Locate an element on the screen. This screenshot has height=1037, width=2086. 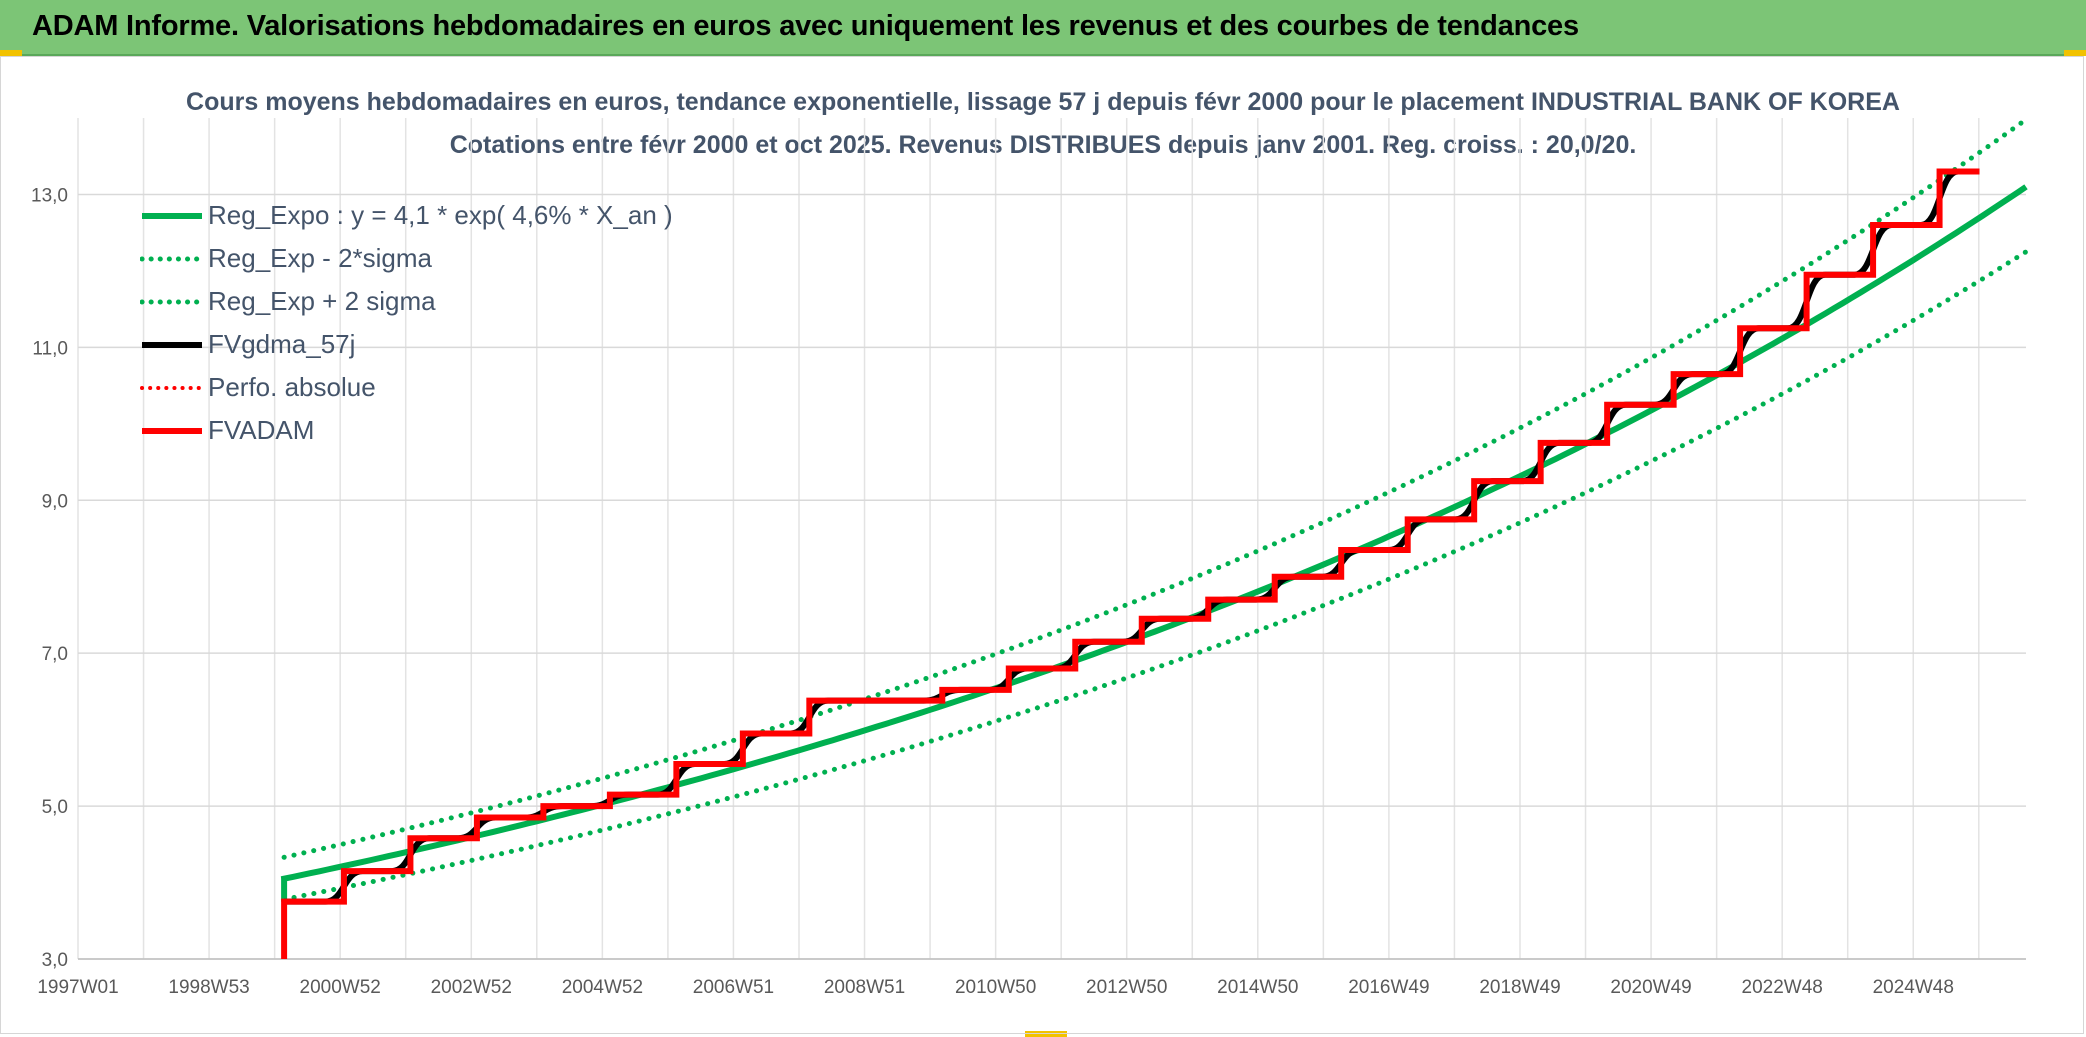
x-tick-label: 2020W49 is located at coordinates (1650, 987).